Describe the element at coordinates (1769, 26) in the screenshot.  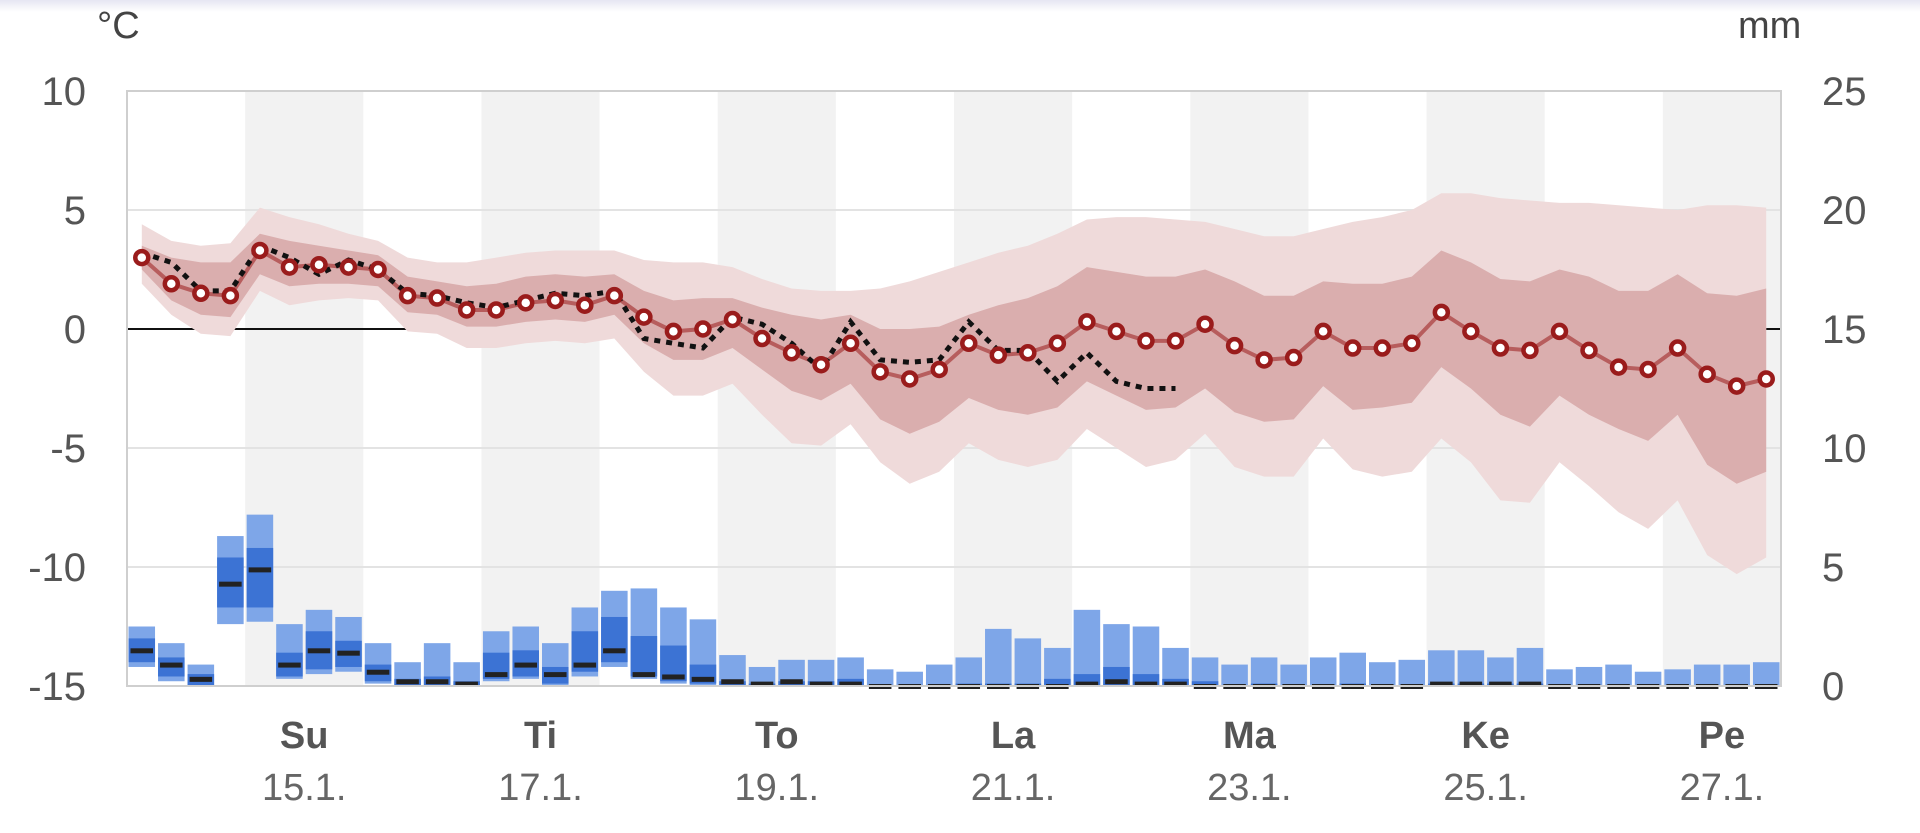
I see `right-axis-unit: mm` at that location.